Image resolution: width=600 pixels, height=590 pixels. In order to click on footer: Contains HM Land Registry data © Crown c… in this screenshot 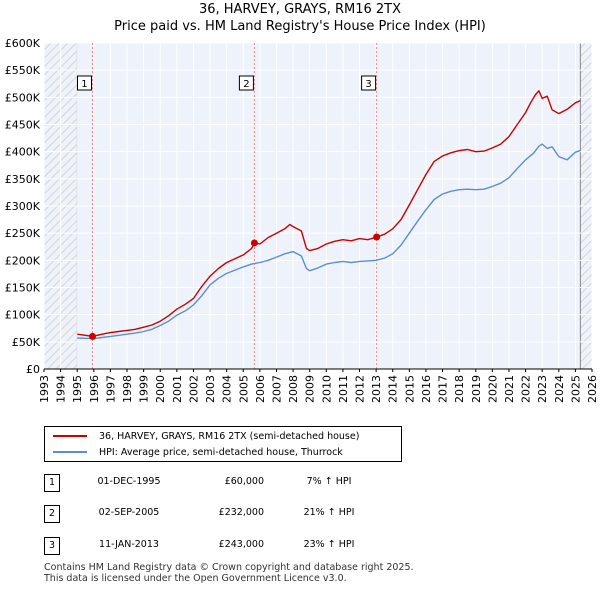, I will do `click(229, 573)`.